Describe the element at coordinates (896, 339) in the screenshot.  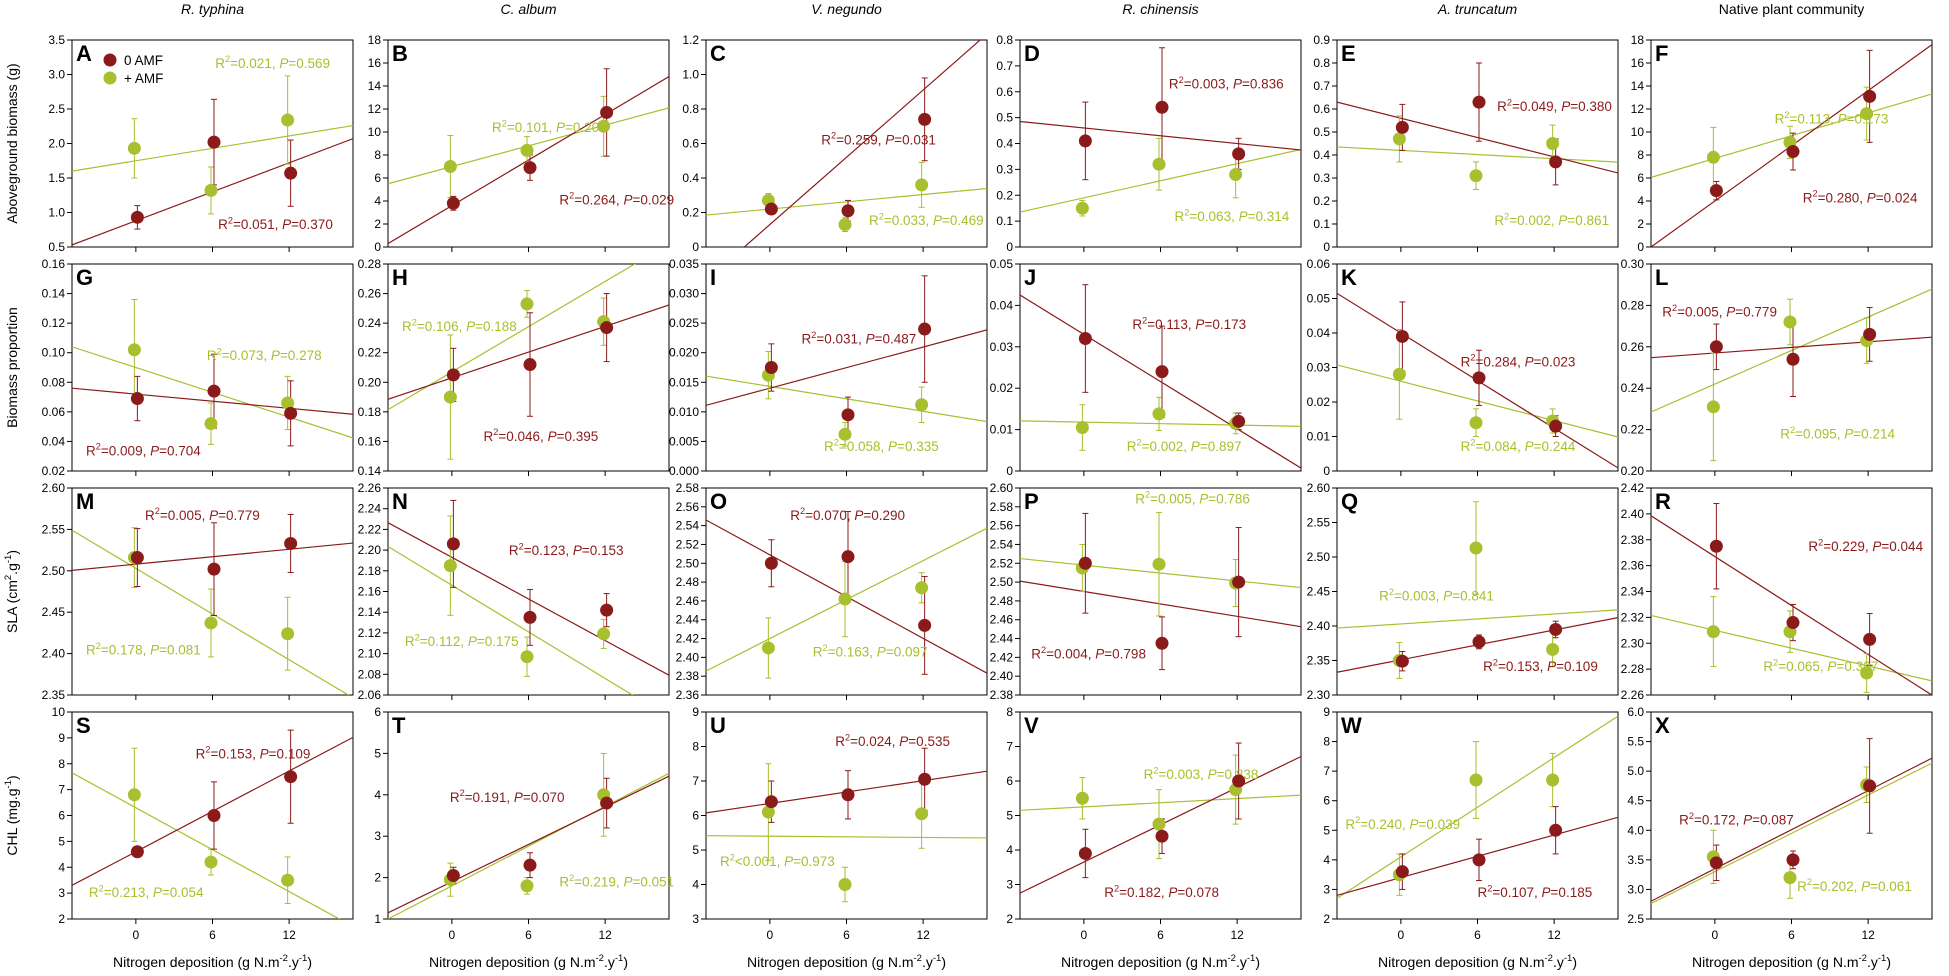
I see `text-part: =0.487` at that location.